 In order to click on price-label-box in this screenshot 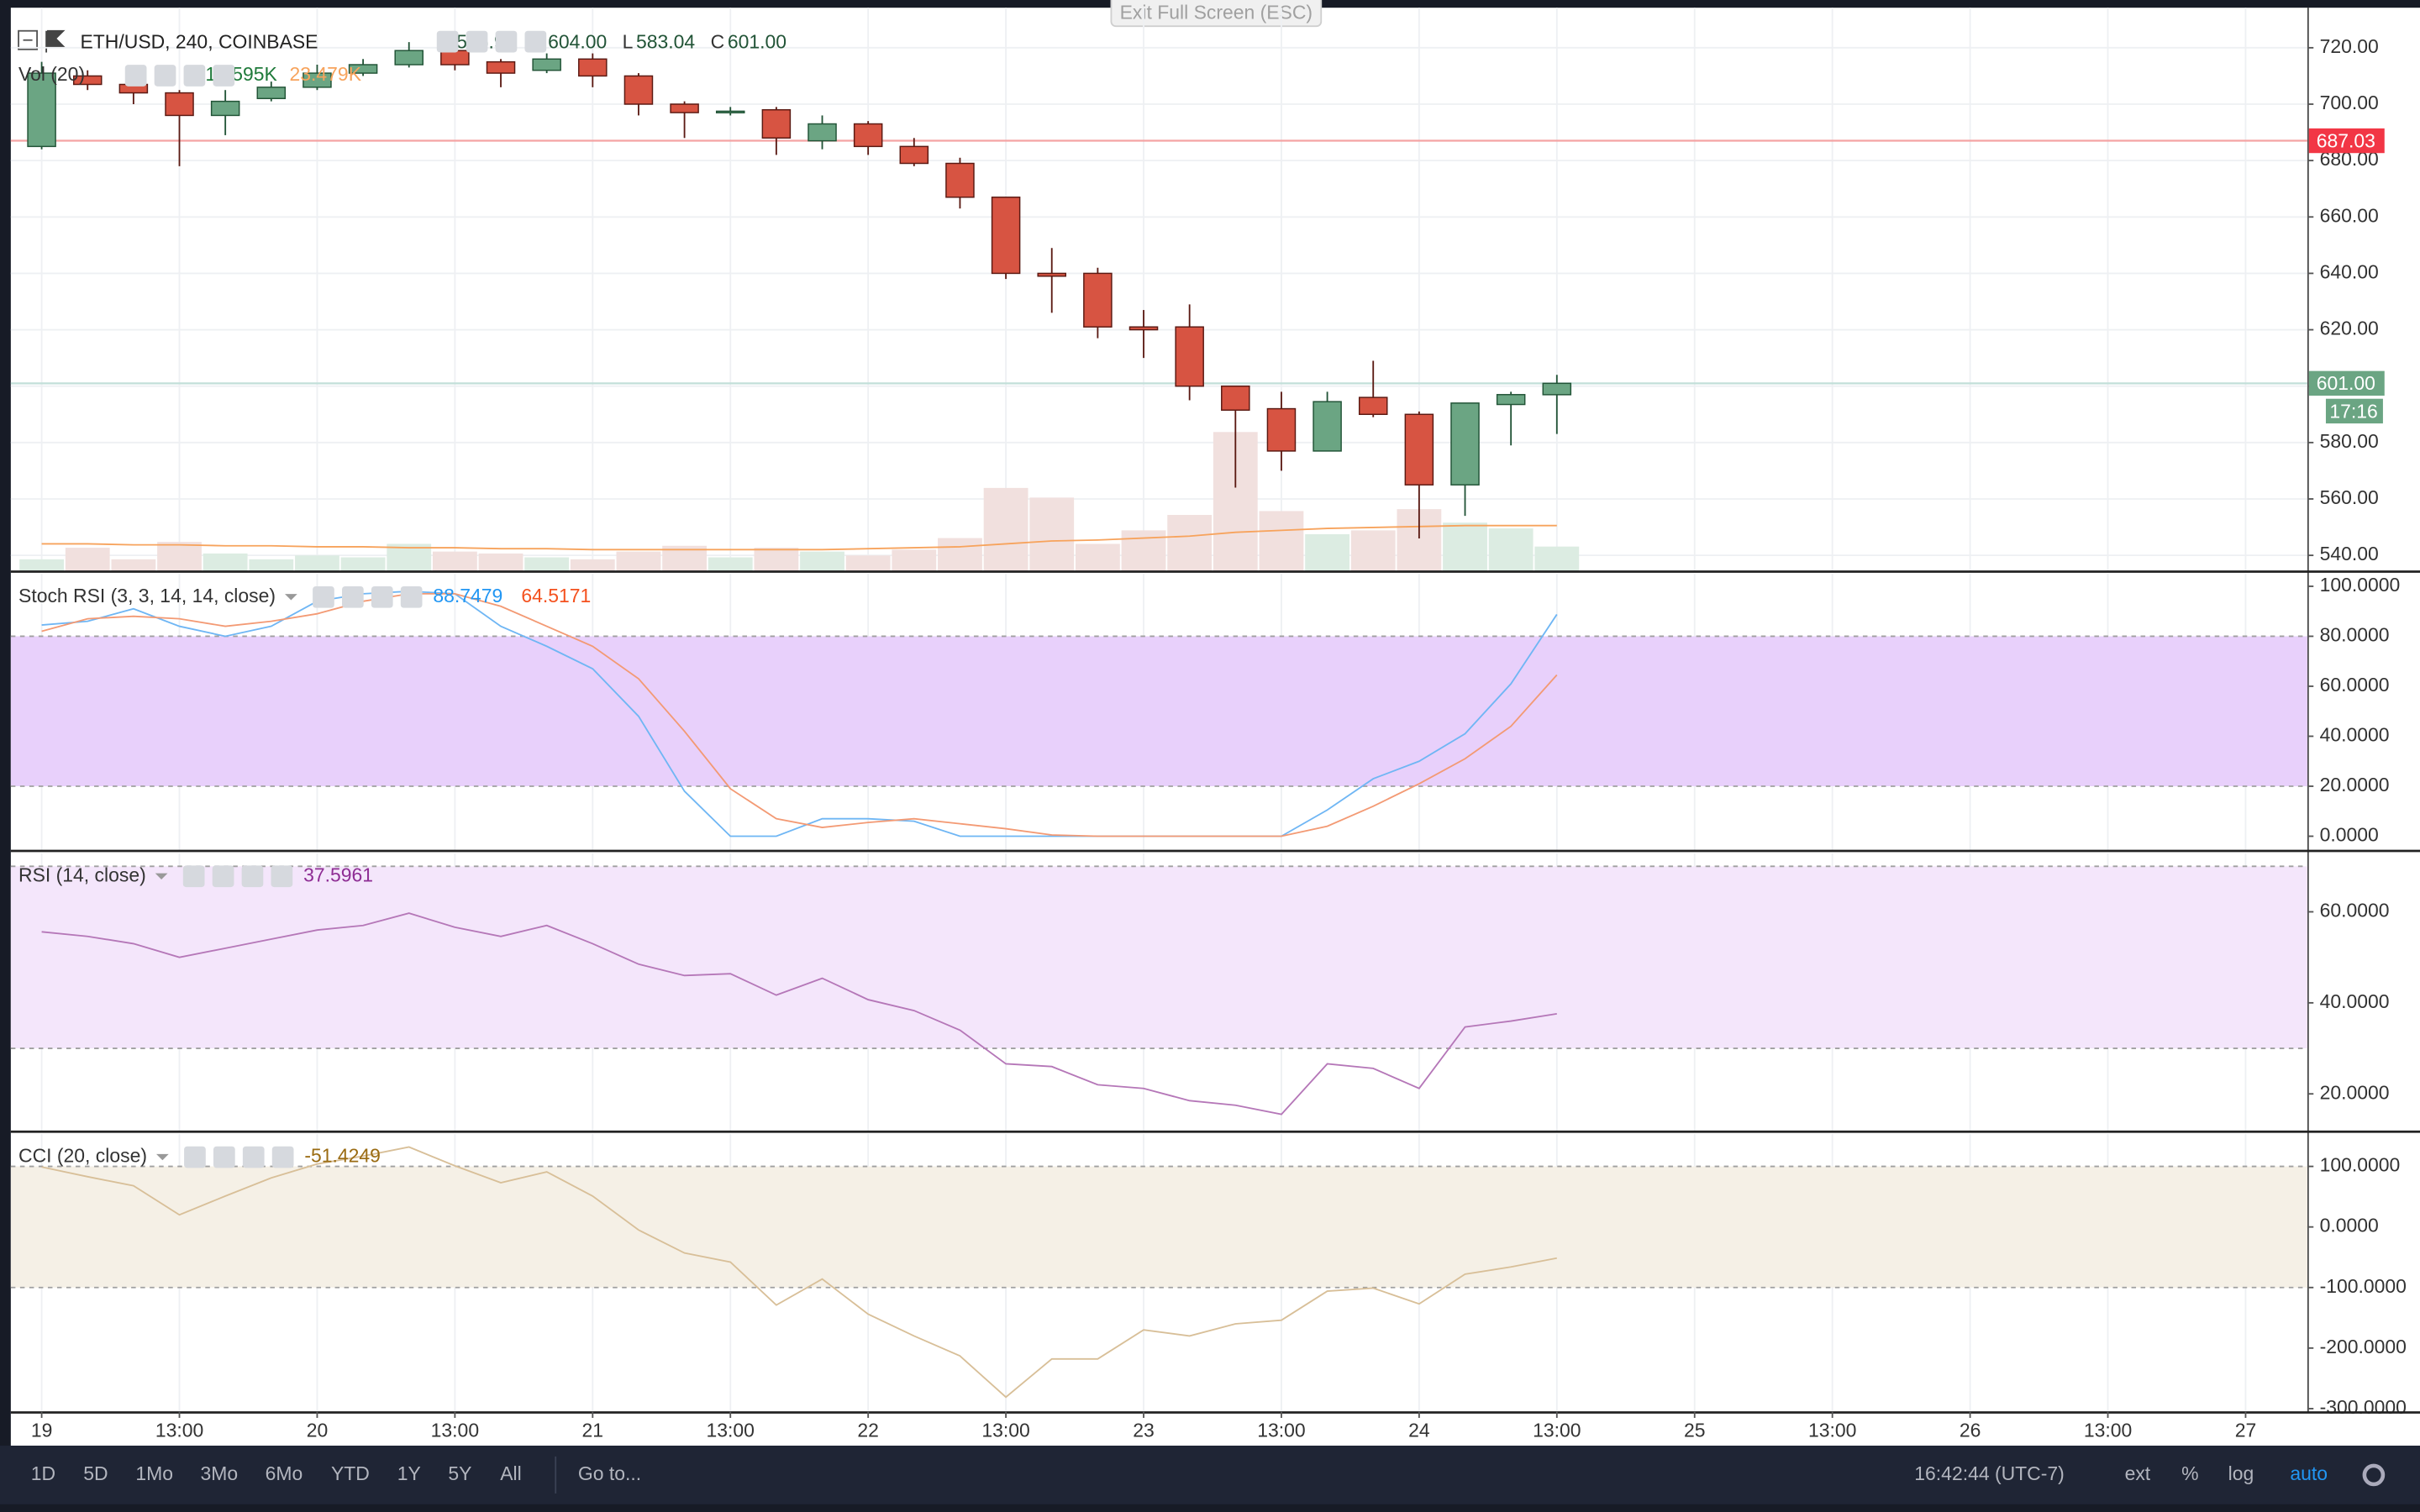, I will do `click(2346, 383)`.